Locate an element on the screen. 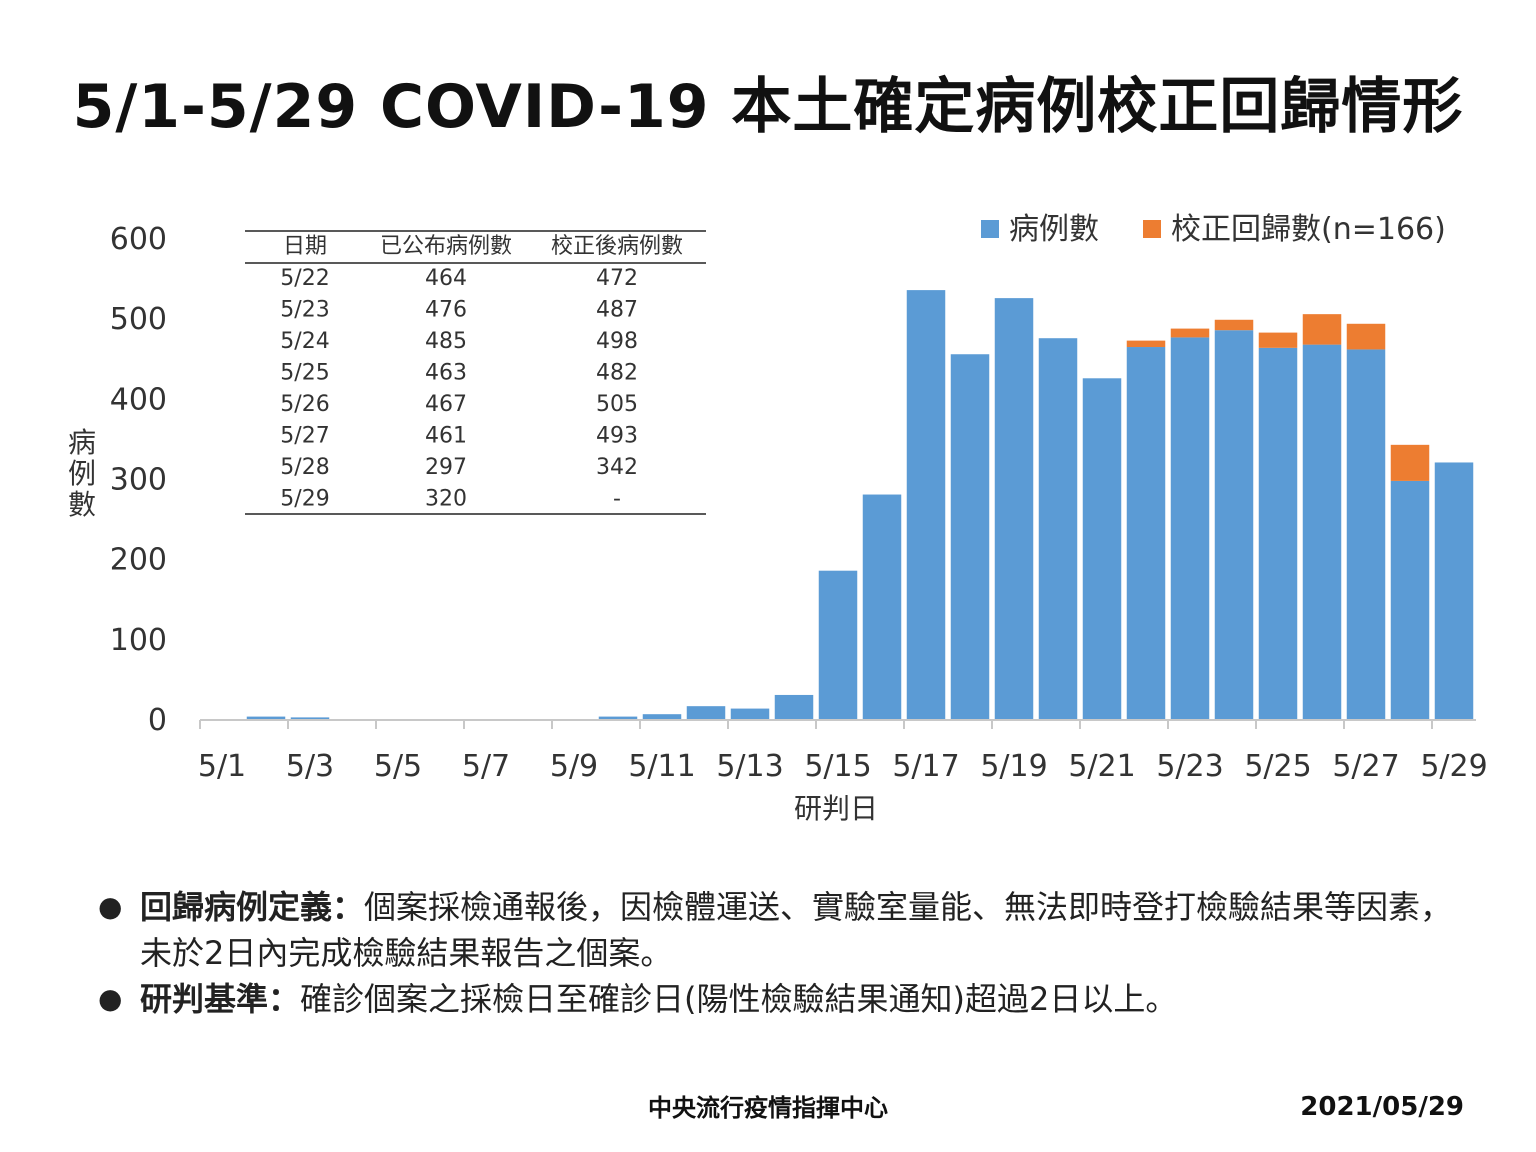  table-cell: 5/26 is located at coordinates (304, 404).